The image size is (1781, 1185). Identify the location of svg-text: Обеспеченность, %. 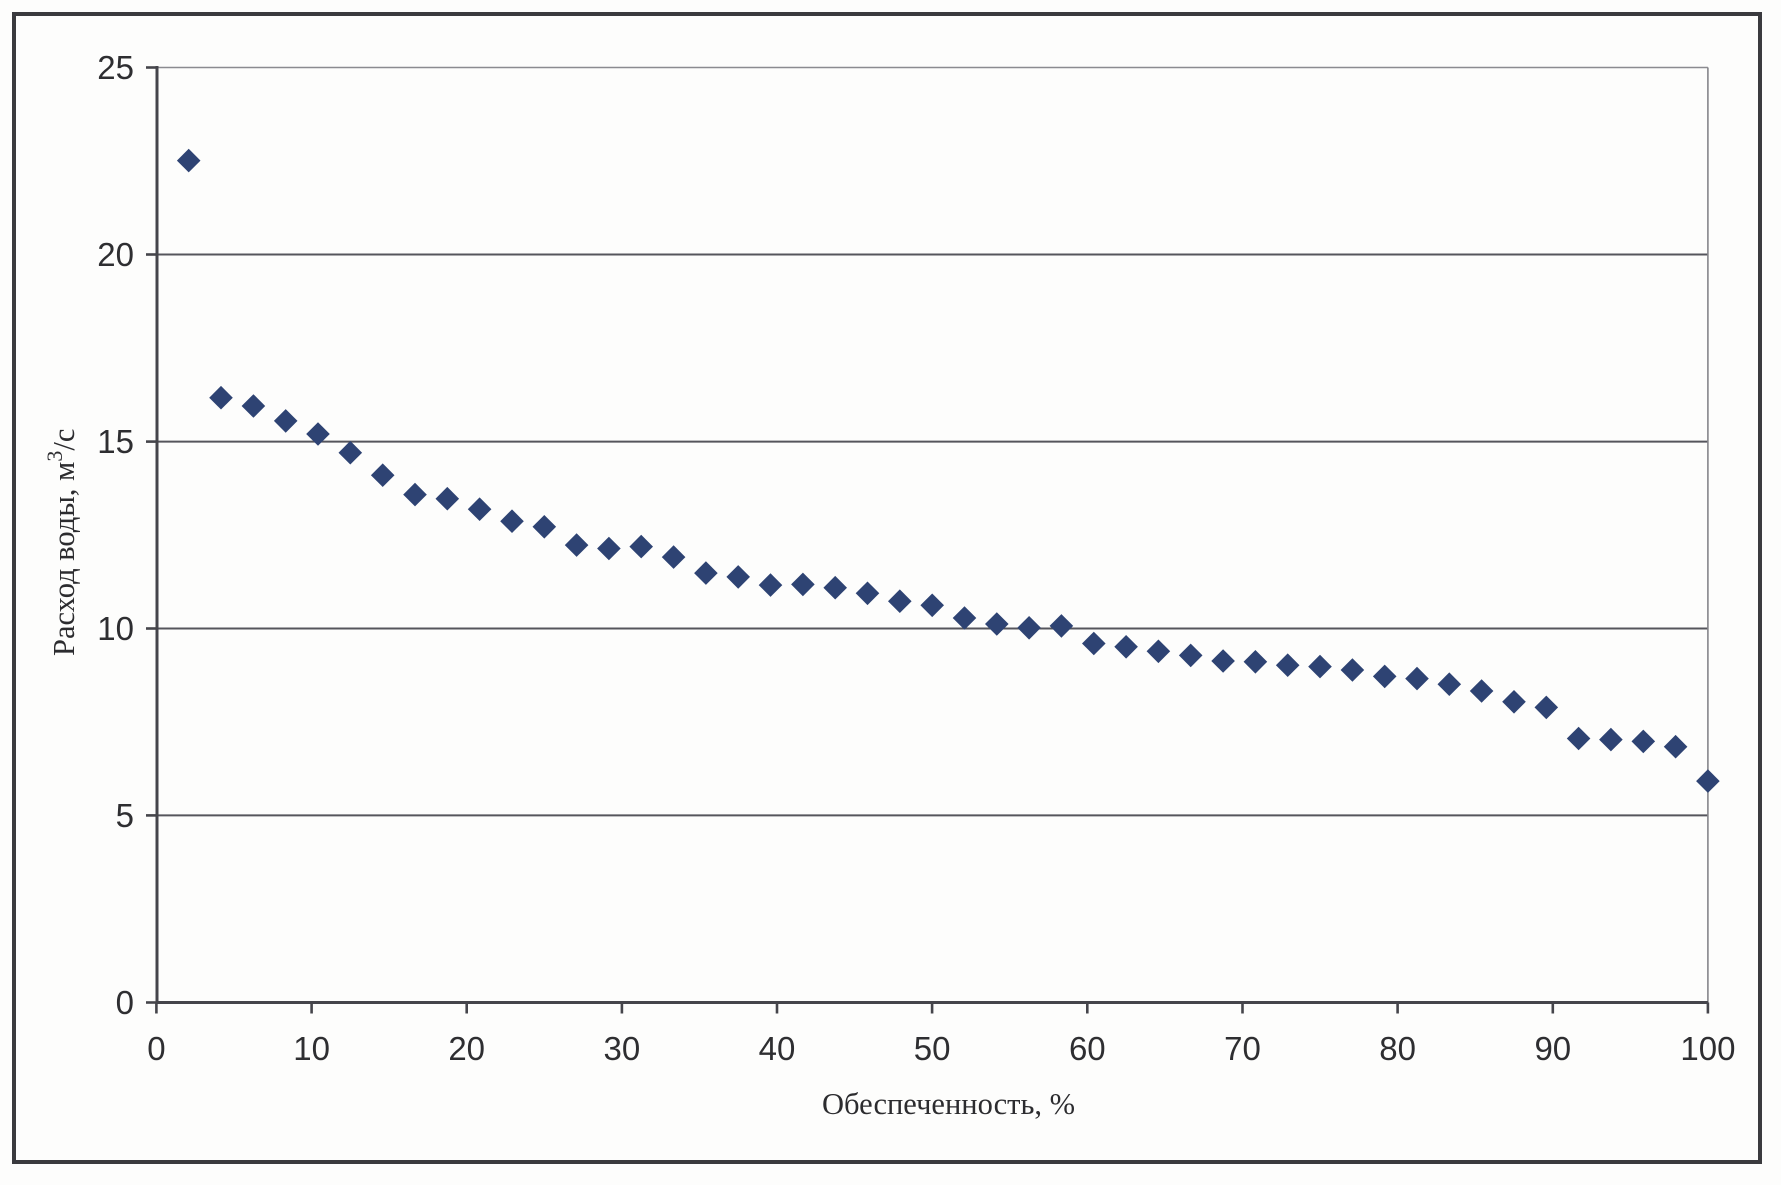
(948, 1104).